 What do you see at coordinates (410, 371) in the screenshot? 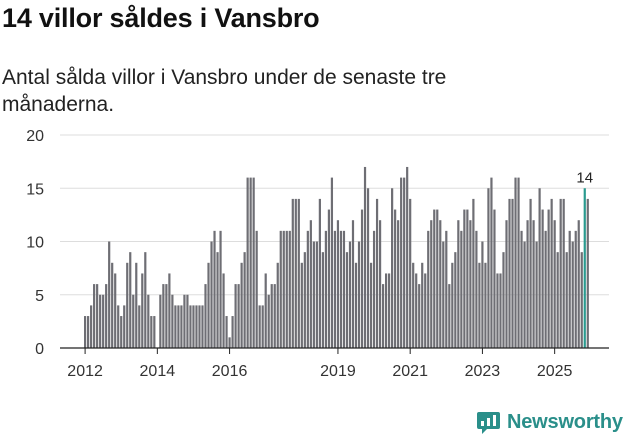
I see `x-tick-label: 2021` at bounding box center [410, 371].